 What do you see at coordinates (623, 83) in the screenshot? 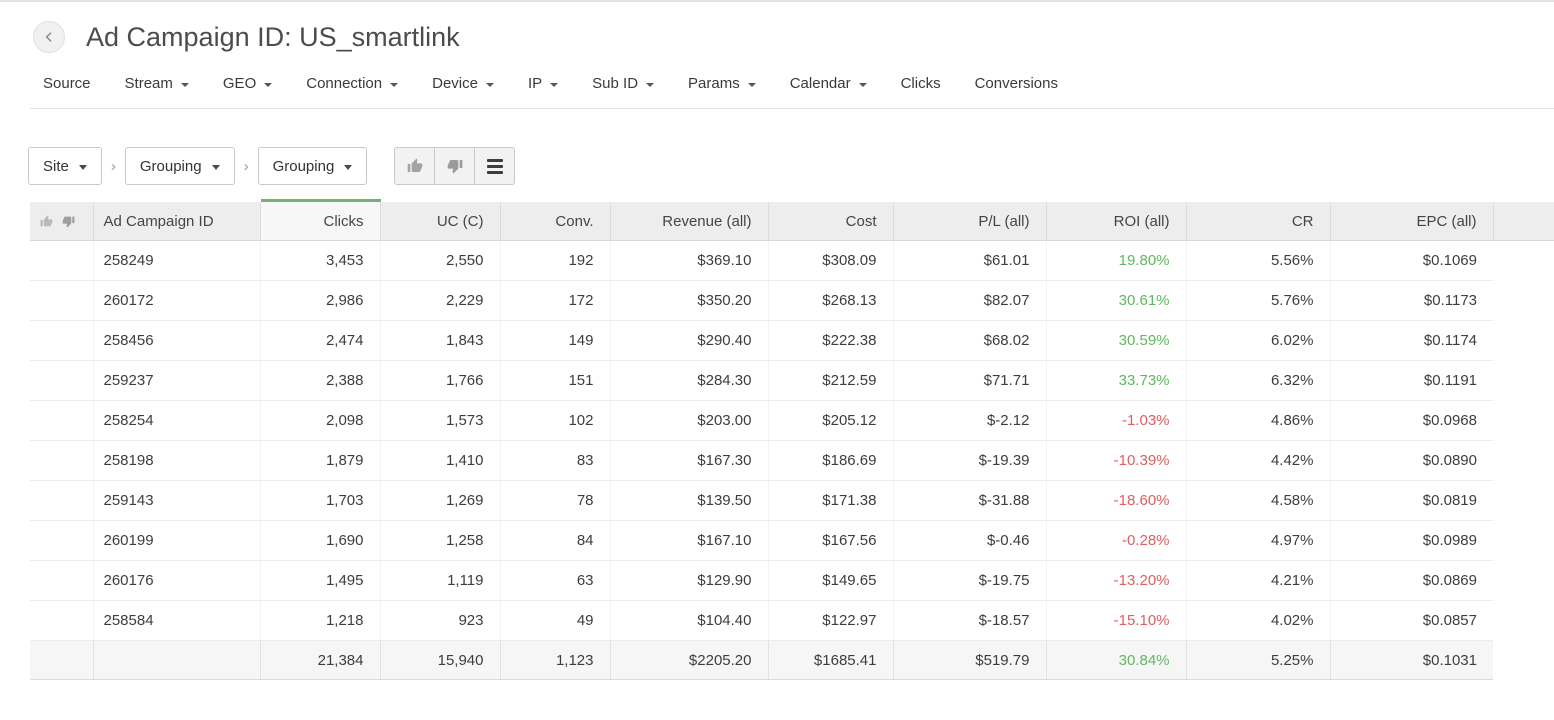
I see `nav-item-sub-id: Sub ID` at bounding box center [623, 83].